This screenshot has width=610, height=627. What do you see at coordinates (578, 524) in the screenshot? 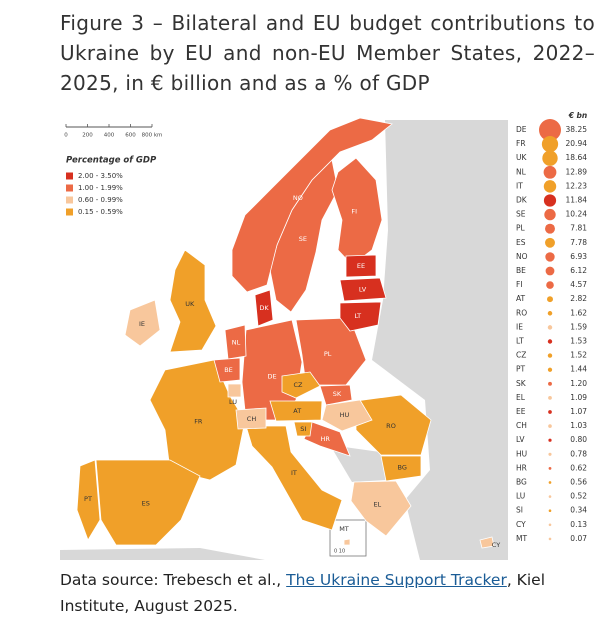
I see `list-value: 0.13` at bounding box center [578, 524].